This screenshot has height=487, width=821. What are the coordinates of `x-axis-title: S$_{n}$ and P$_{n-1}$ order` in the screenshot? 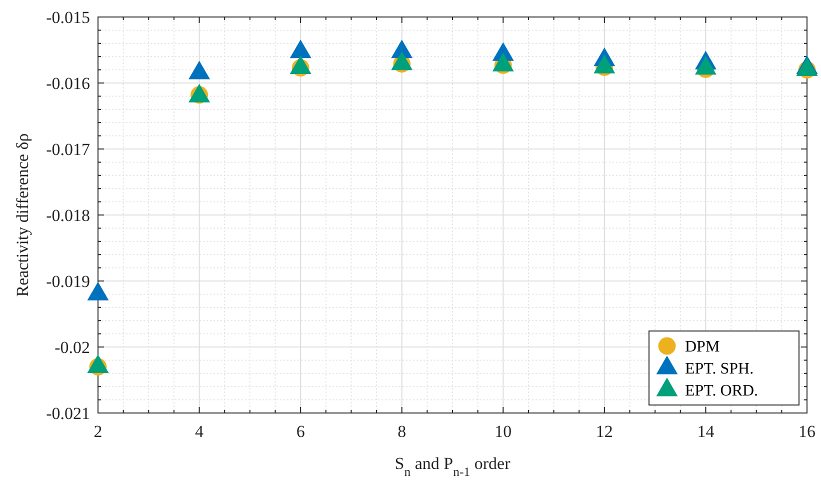 It's located at (452, 466).